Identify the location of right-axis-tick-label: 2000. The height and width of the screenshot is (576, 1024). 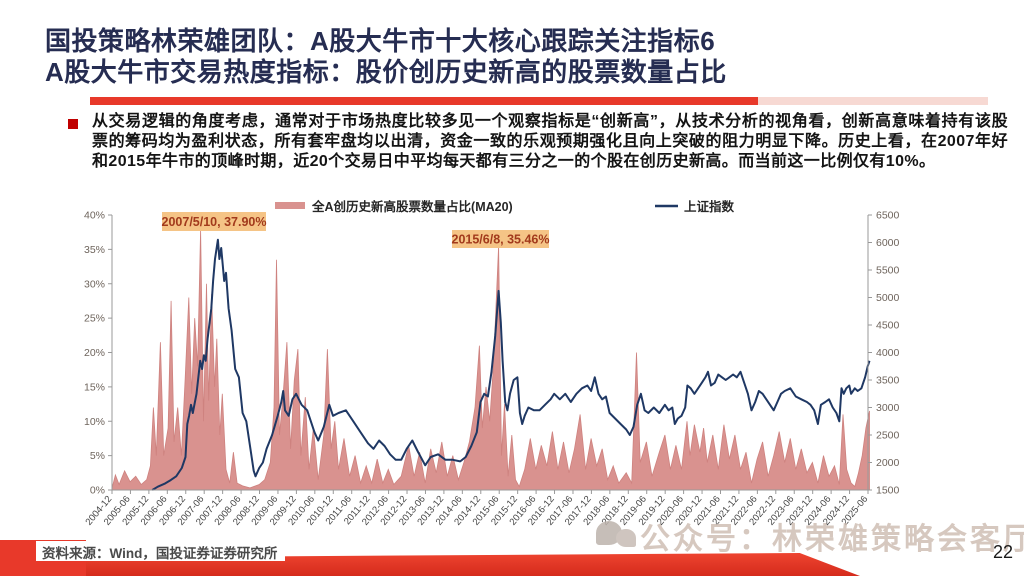
(888, 463).